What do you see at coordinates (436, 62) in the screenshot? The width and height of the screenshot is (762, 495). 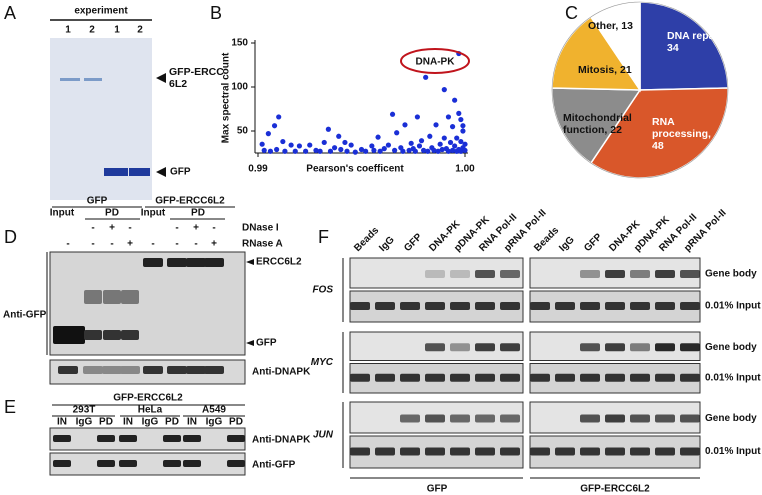 I see `annotation: DNA-PK` at bounding box center [436, 62].